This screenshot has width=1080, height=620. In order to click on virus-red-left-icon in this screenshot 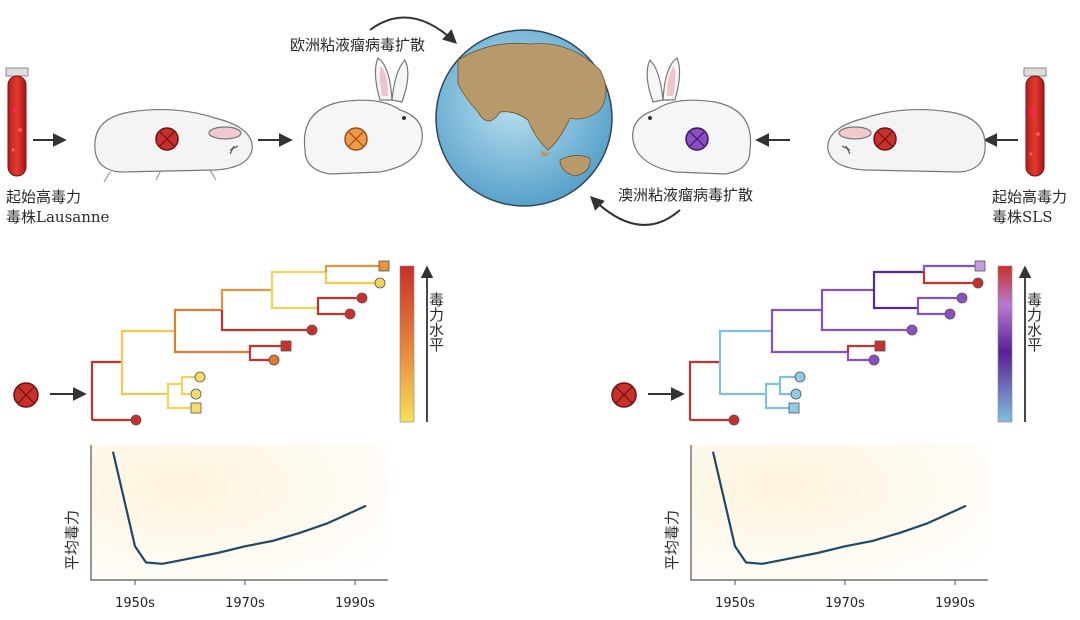, I will do `click(167, 139)`.